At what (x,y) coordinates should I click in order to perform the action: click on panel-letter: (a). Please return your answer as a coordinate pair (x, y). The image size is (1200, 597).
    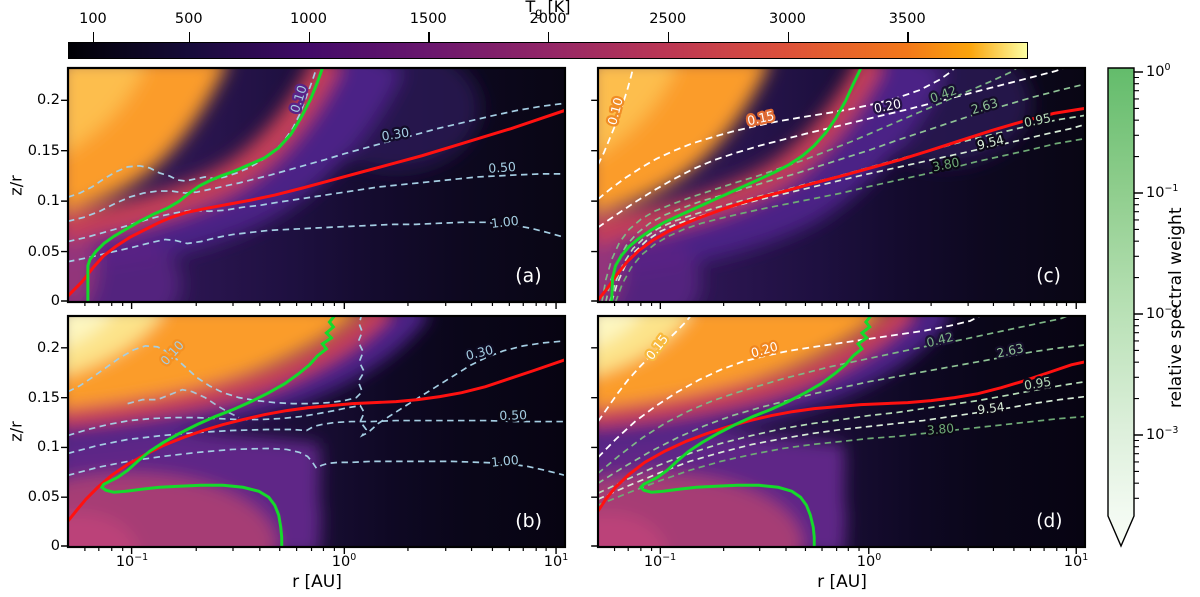
    Looking at the image, I should click on (528, 276).